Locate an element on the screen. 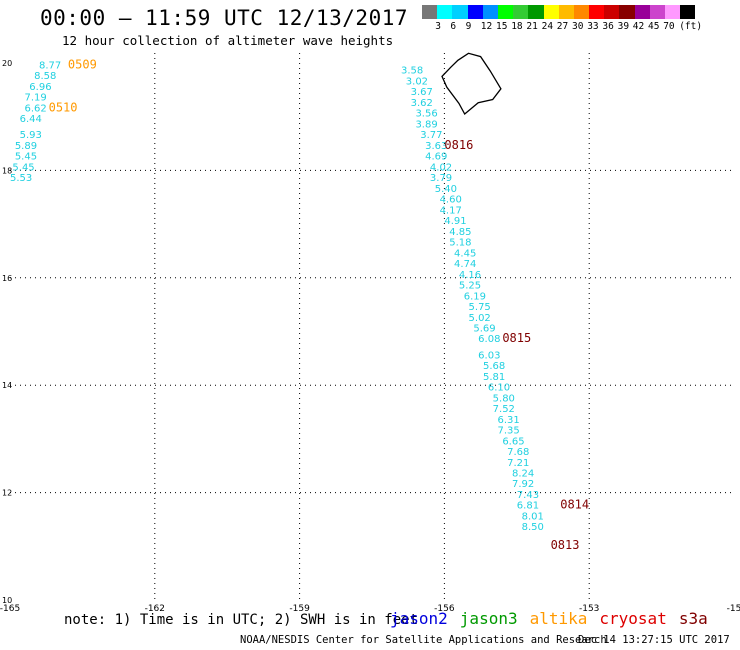 This screenshot has height=650, width=740. pass-time-label: 0510 is located at coordinates (63, 107).